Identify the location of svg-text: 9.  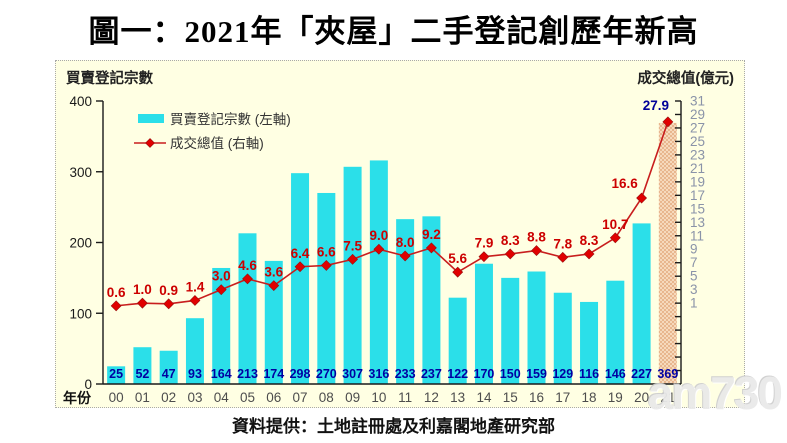
(694, 249).